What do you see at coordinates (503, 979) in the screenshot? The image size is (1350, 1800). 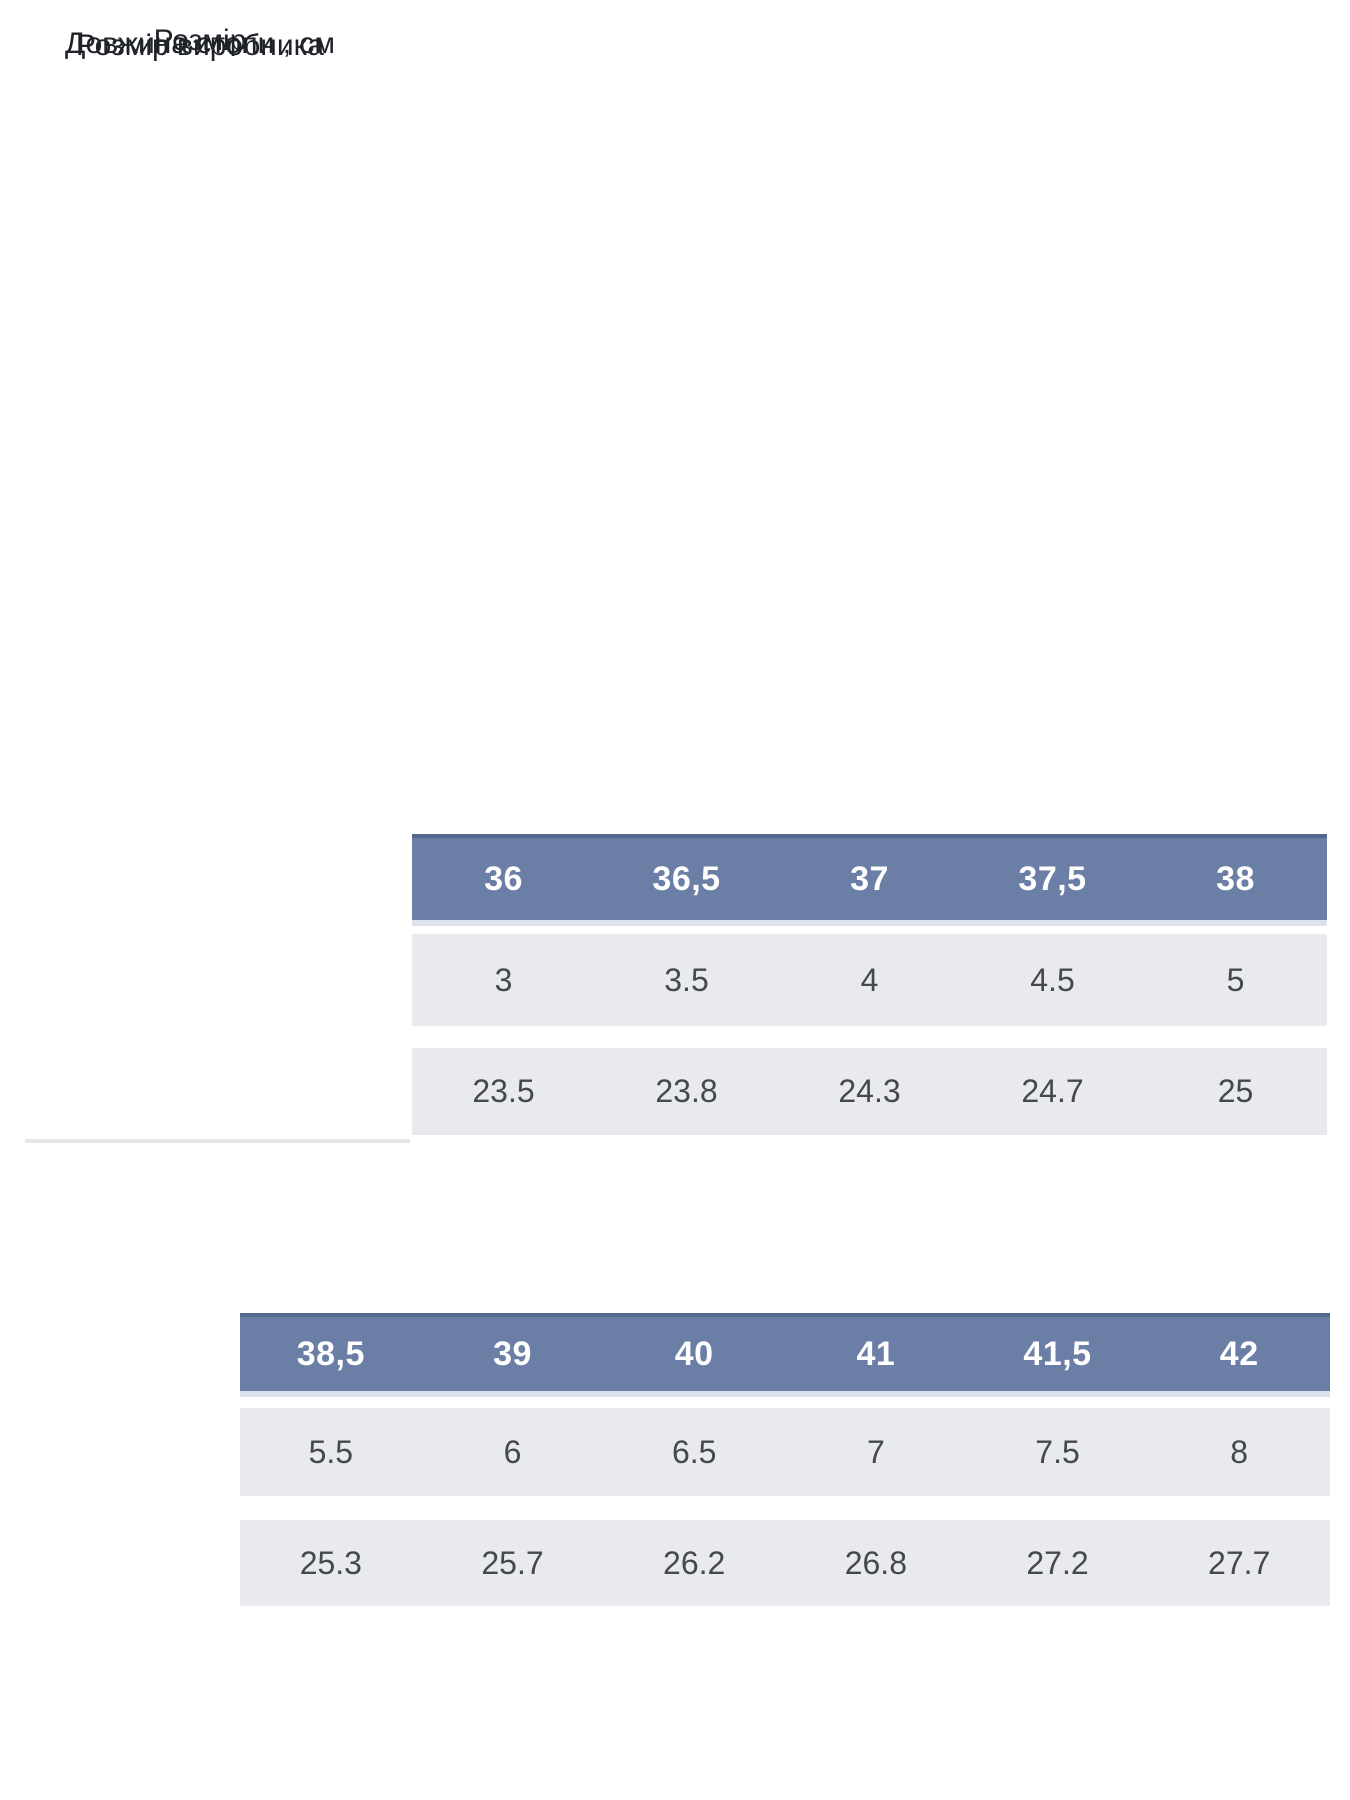 I see `manufacturer-size-cell: 3` at bounding box center [503, 979].